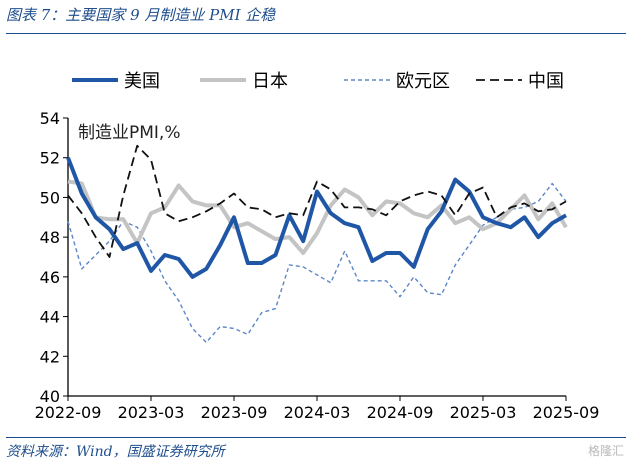  I want to click on legend-label-3: 欧元区, so click(423, 81).